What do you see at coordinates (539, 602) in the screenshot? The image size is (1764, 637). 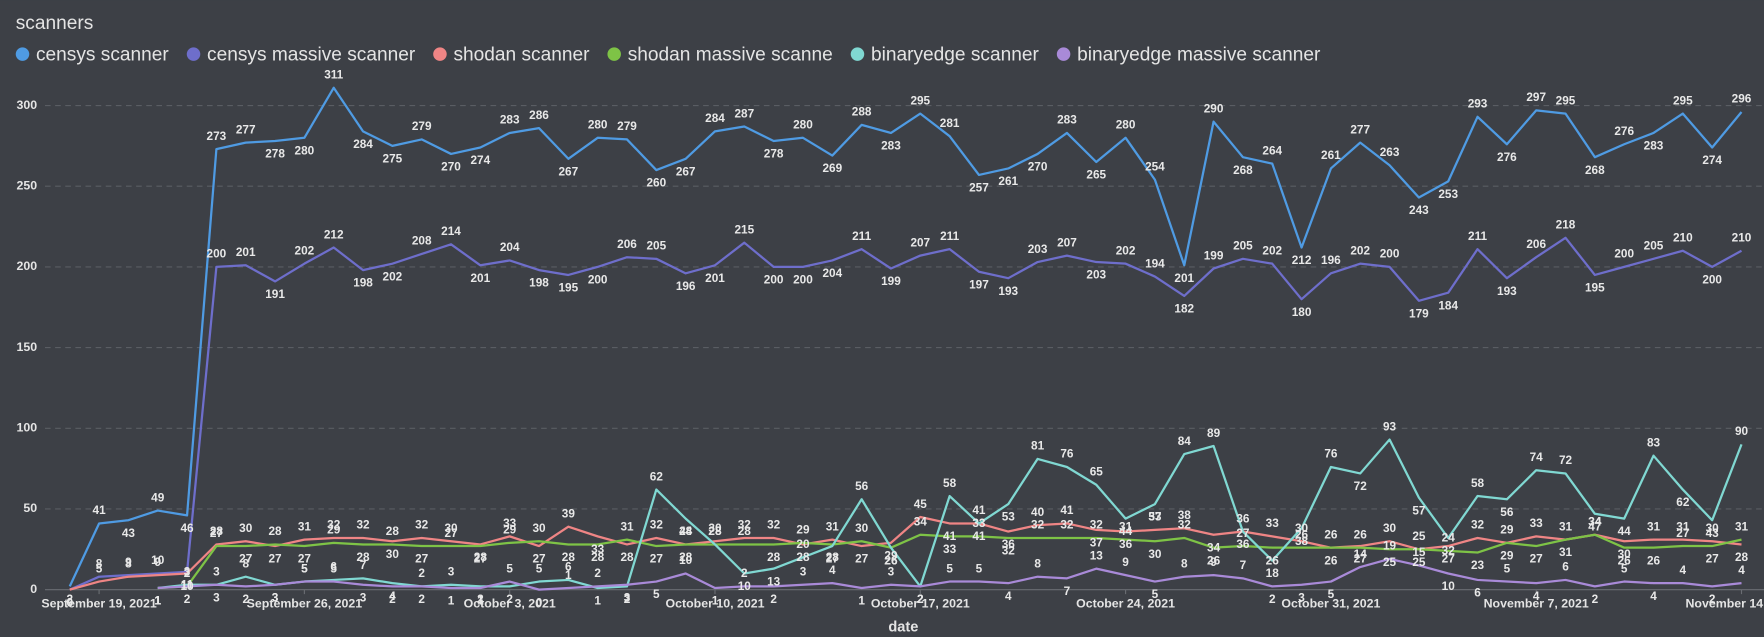 I see `value-label: 0` at bounding box center [539, 602].